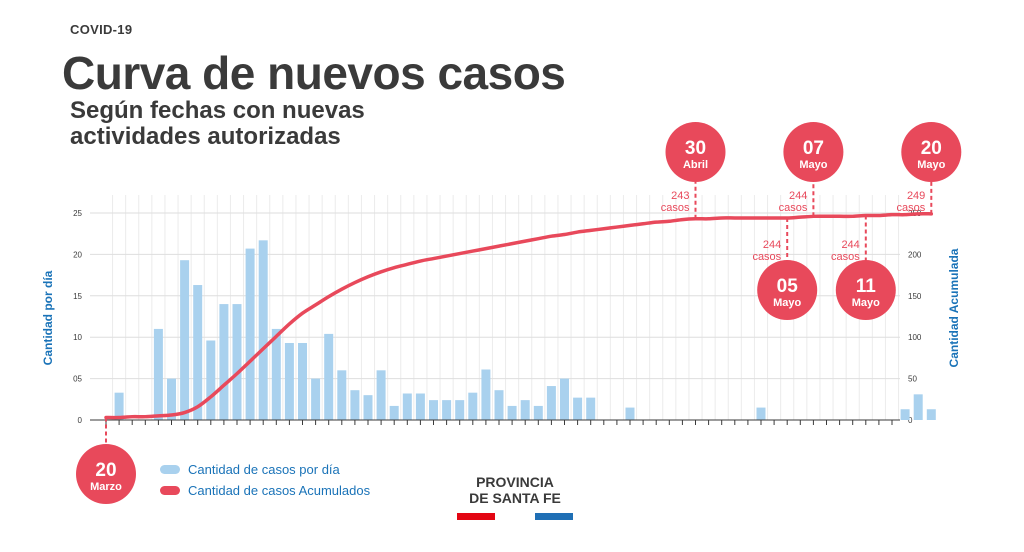 This screenshot has height=552, width=1024. Describe the element at coordinates (912, 379) in the screenshot. I see `right-tick-label: 50` at that location.